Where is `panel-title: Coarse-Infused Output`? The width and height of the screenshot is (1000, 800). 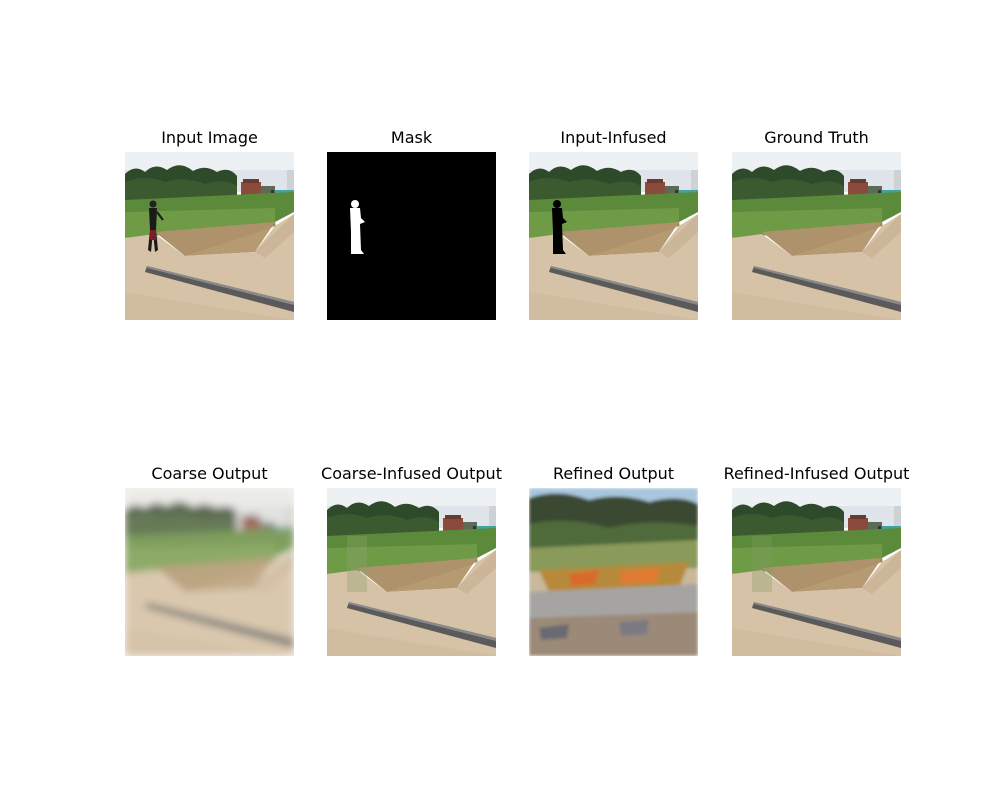 panel-title: Coarse-Infused Output is located at coordinates (411, 473).